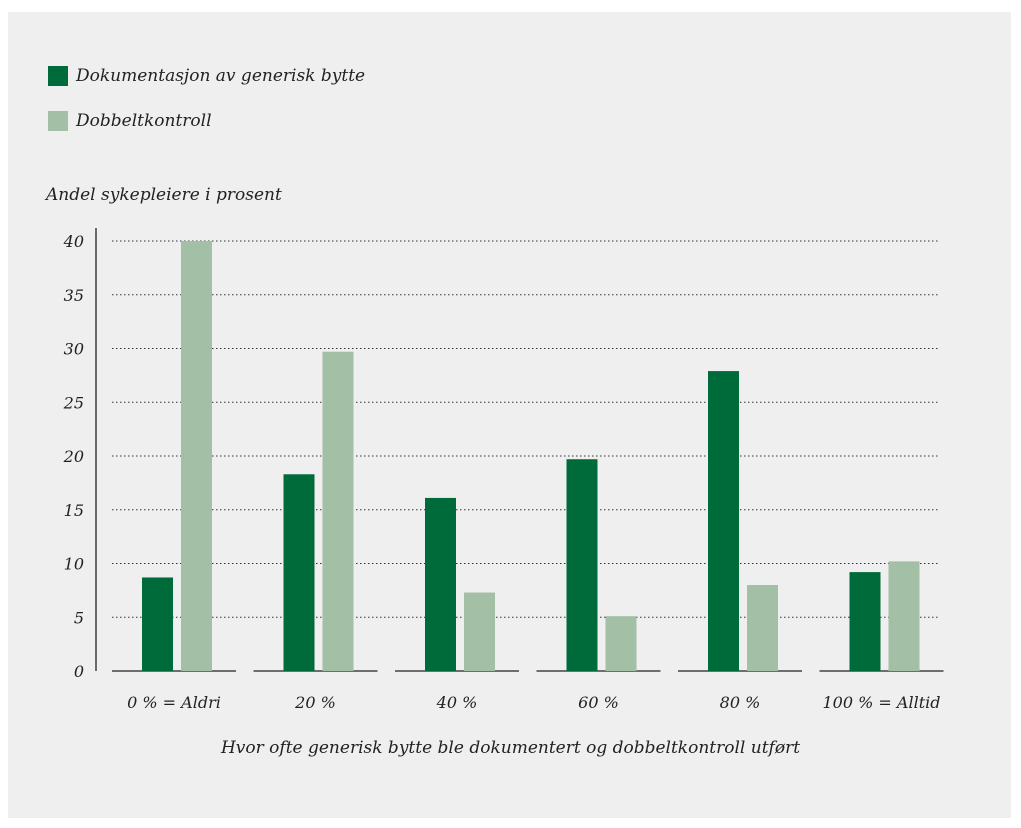 Image resolution: width=1021 pixels, height=828 pixels. I want to click on y-tick-label: 35, so click(74, 295).